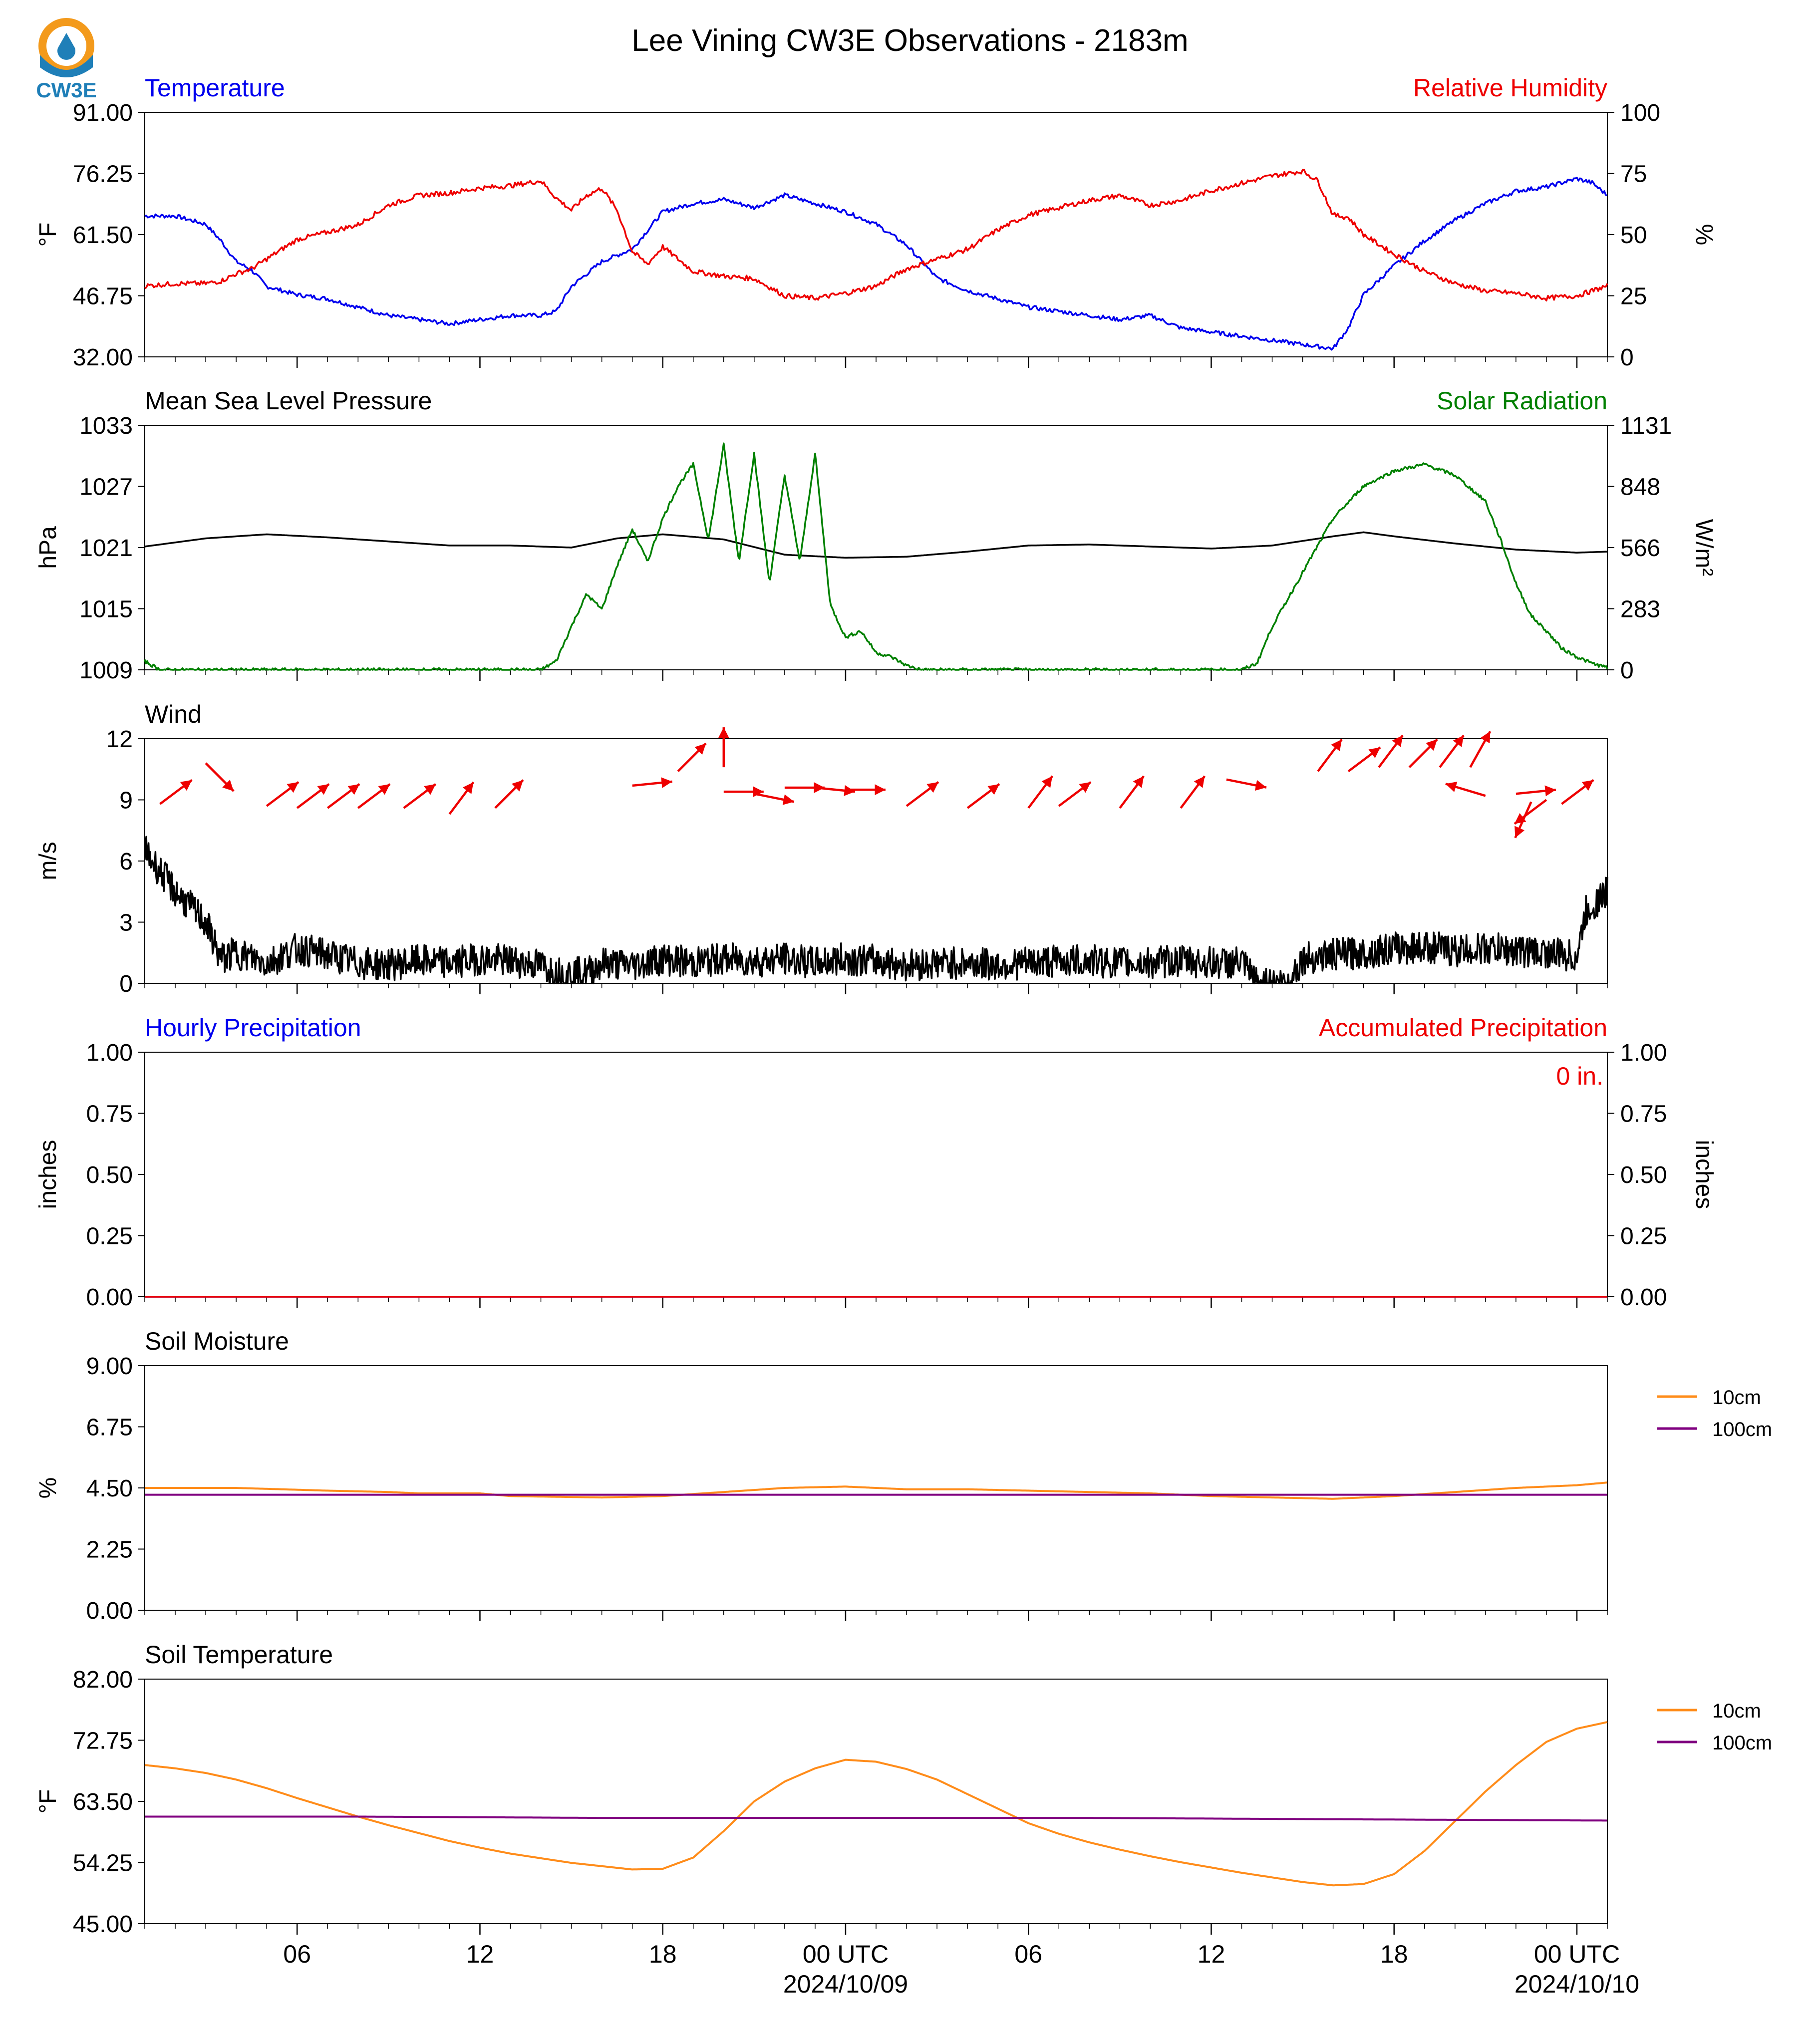 This screenshot has width=1820, height=2028. What do you see at coordinates (1646, 426) in the screenshot?
I see `ytick-label-right: 1131` at bounding box center [1646, 426].